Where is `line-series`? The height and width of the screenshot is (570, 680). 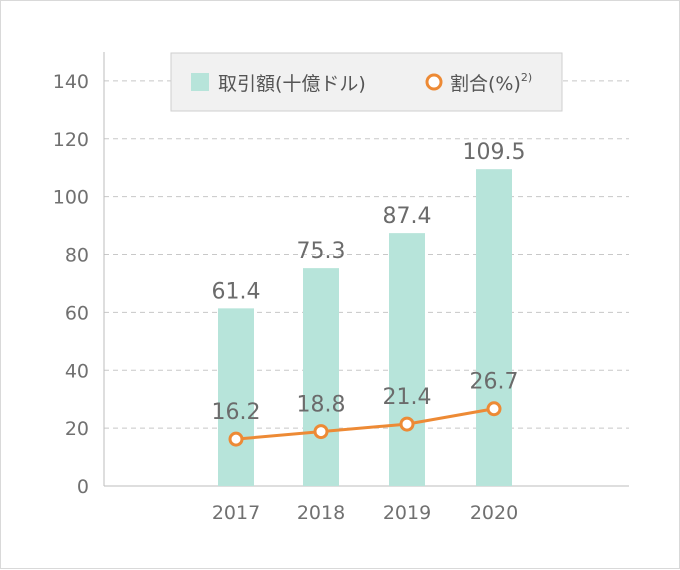 line-series is located at coordinates (365, 424).